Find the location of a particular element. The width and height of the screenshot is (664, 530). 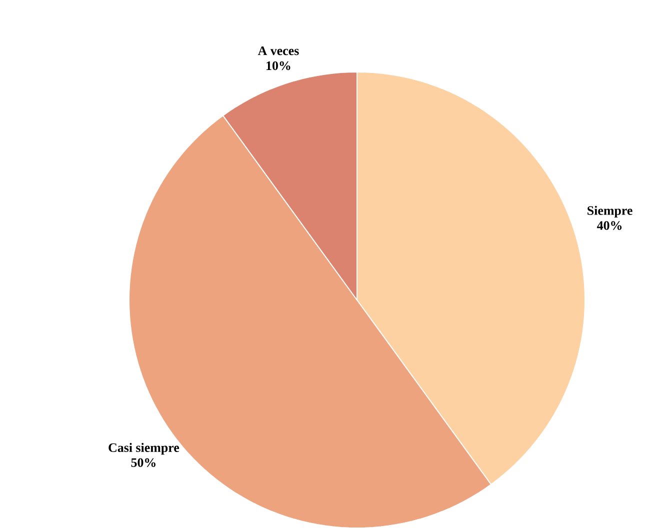

data-label: 40% is located at coordinates (609, 225).